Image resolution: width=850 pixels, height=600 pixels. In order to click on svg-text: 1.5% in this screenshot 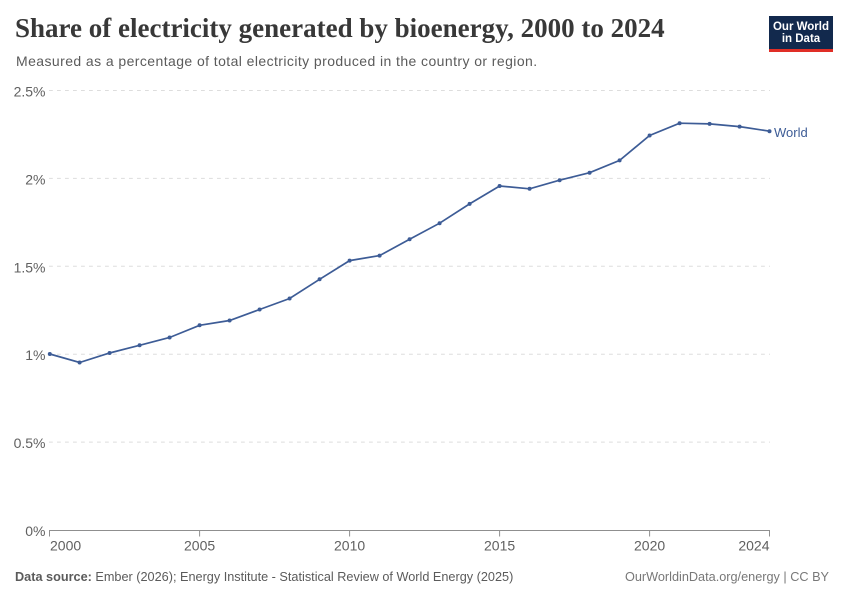, I will do `click(30, 267)`.